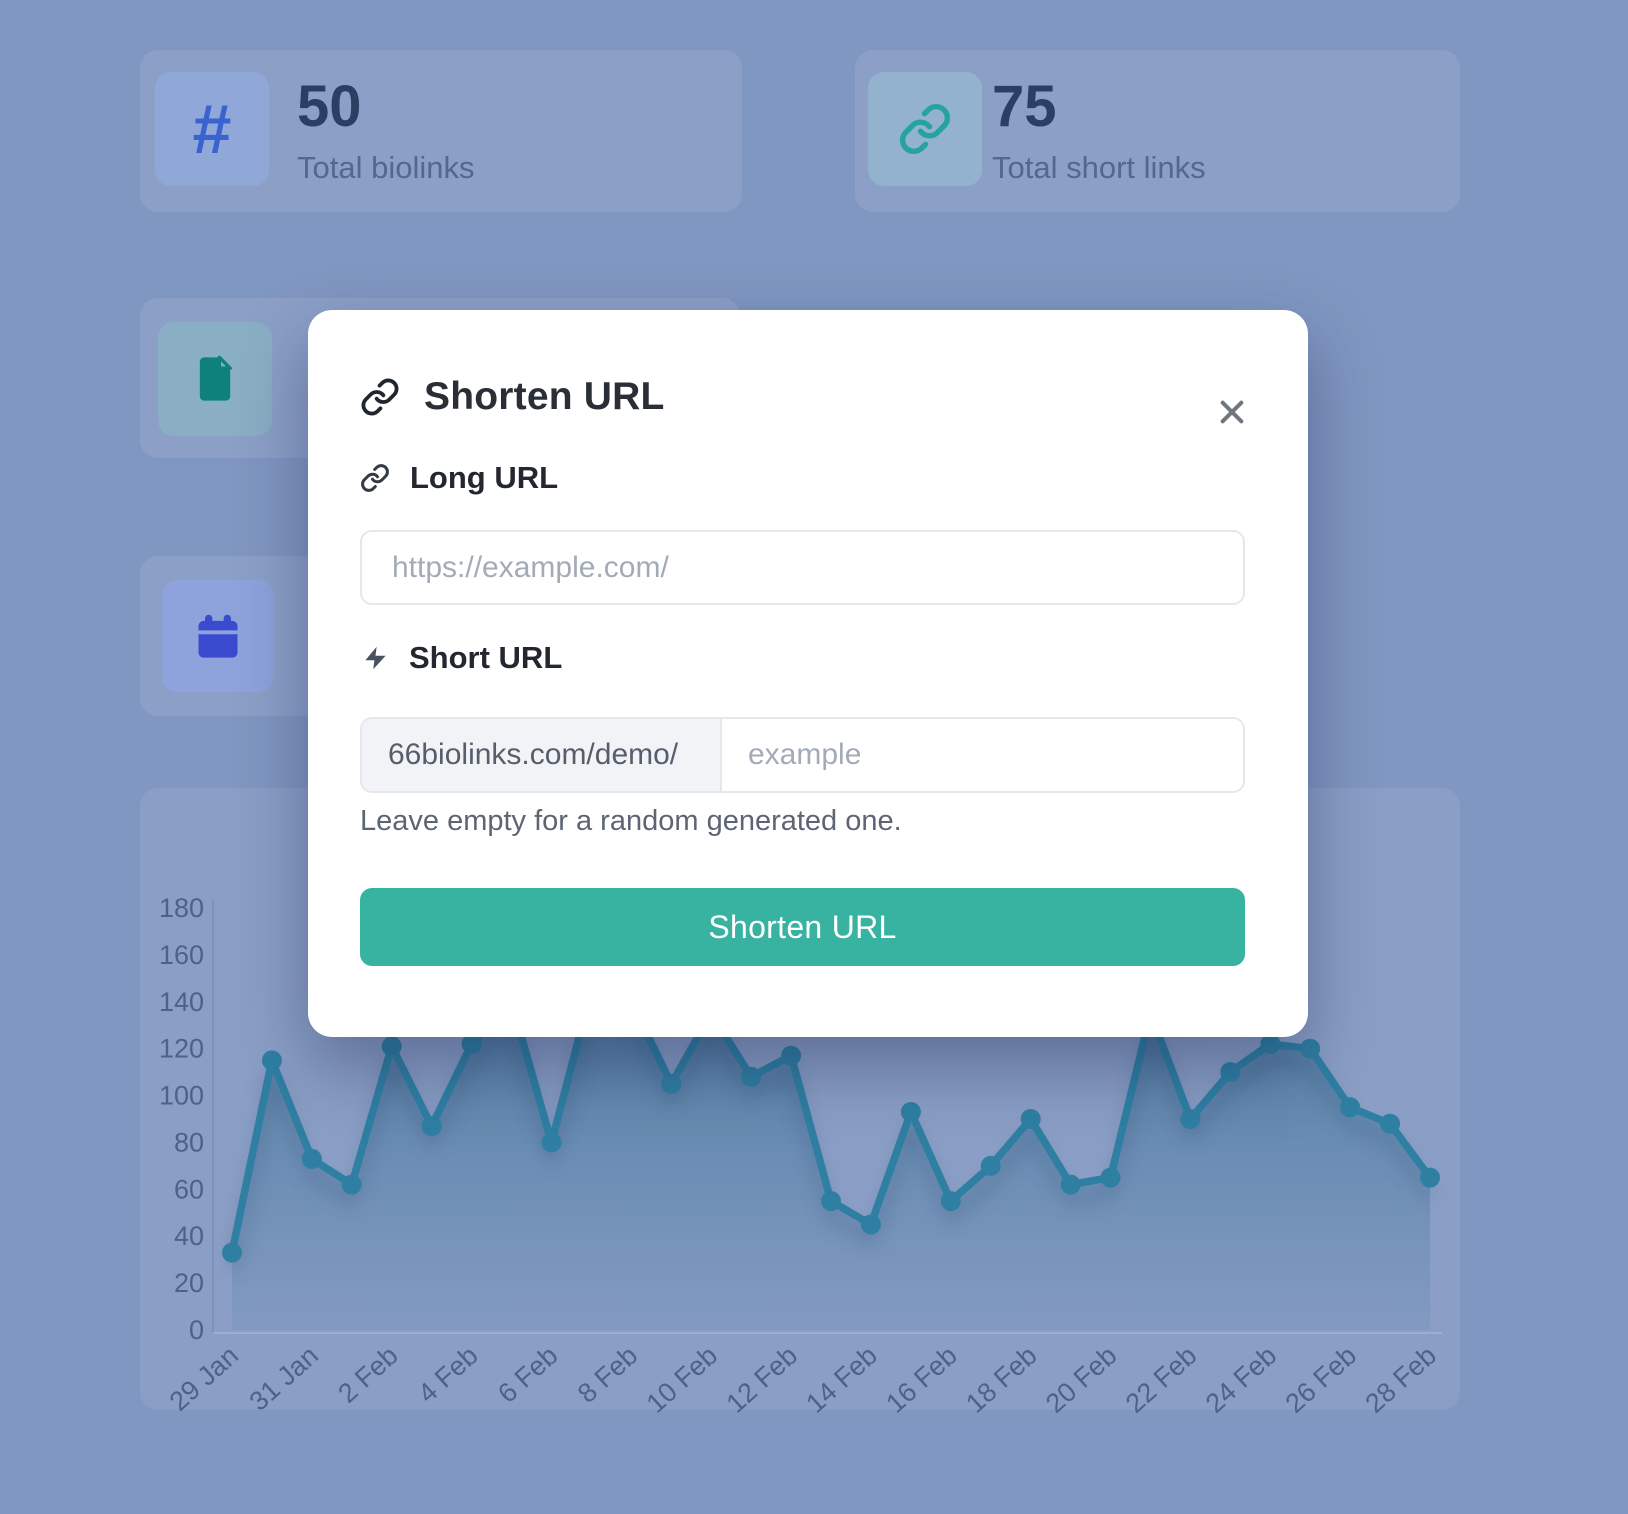 This screenshot has width=1628, height=1514. I want to click on short-url-helper-text: Leave empty for a random generated one., so click(631, 821).